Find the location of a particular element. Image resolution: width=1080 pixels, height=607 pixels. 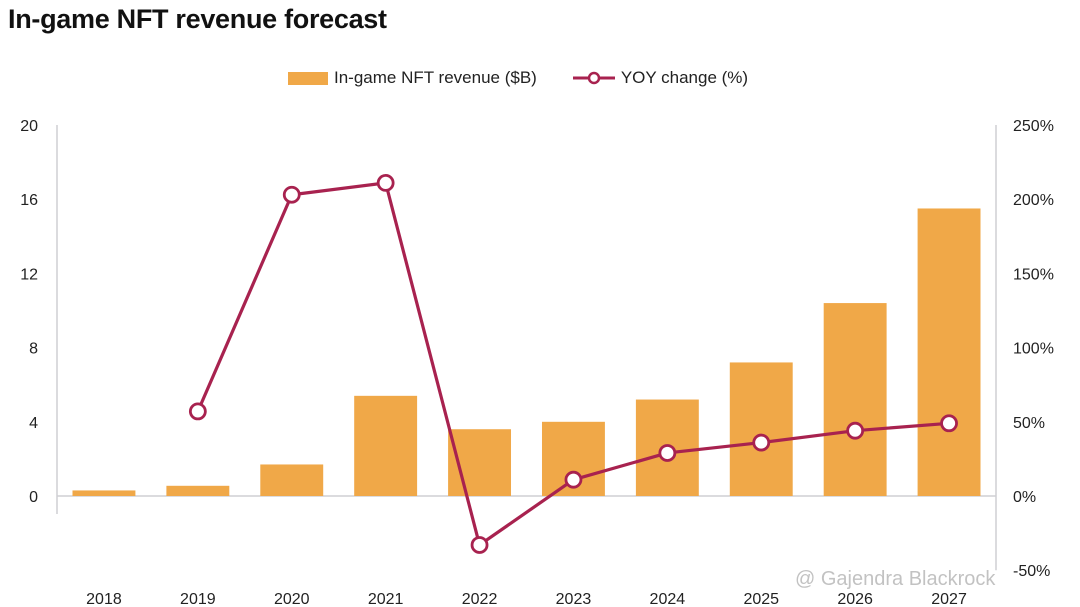

left-tick-label: 4 is located at coordinates (33, 423).